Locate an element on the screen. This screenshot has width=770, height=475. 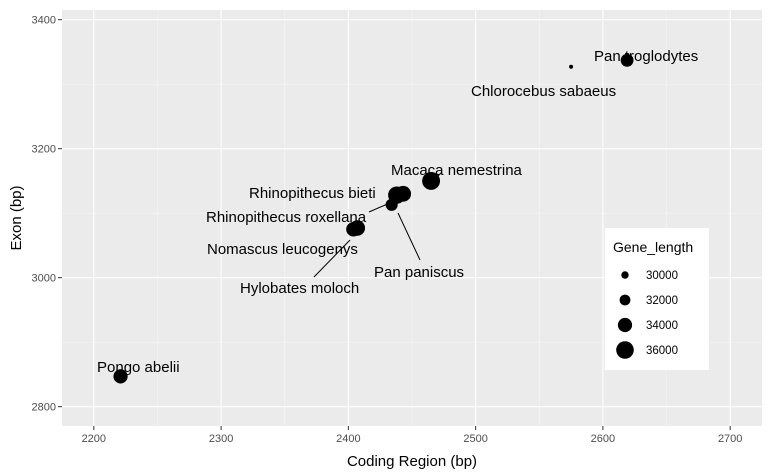
point-label: Pongo abelii is located at coordinates (138, 367).